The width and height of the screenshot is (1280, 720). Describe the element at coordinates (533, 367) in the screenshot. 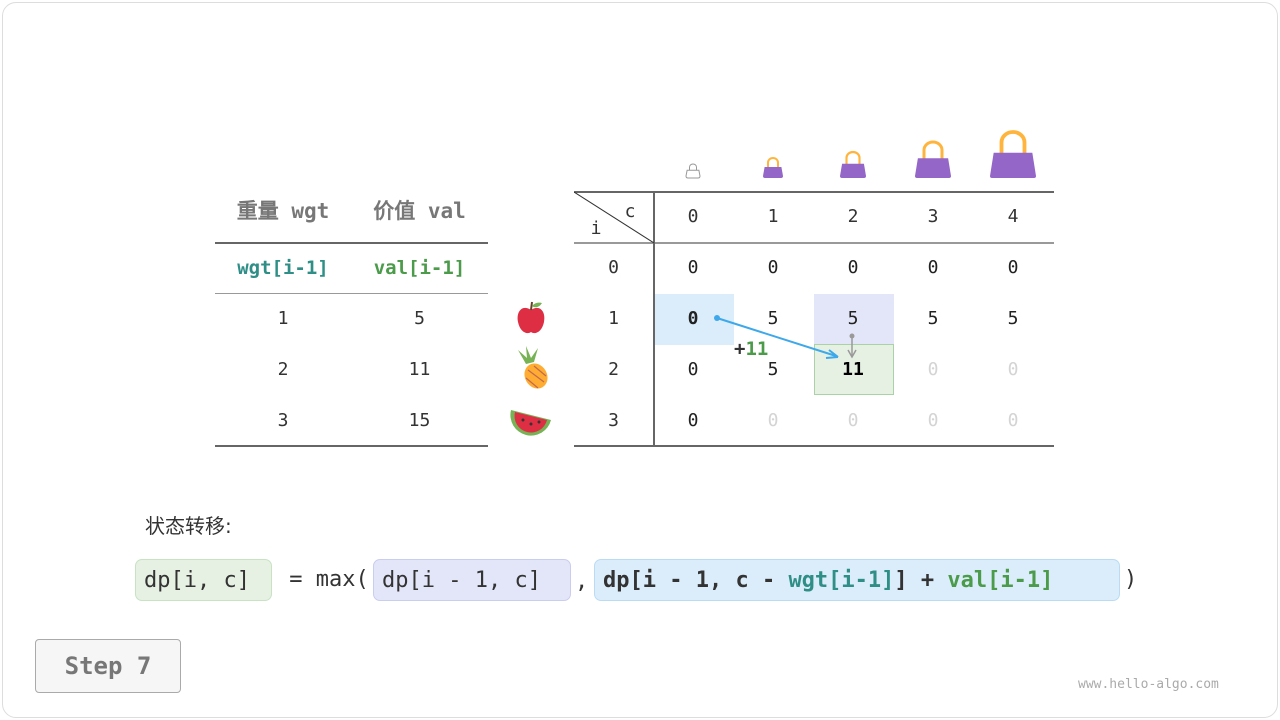

I see `pineapple-icon` at that location.